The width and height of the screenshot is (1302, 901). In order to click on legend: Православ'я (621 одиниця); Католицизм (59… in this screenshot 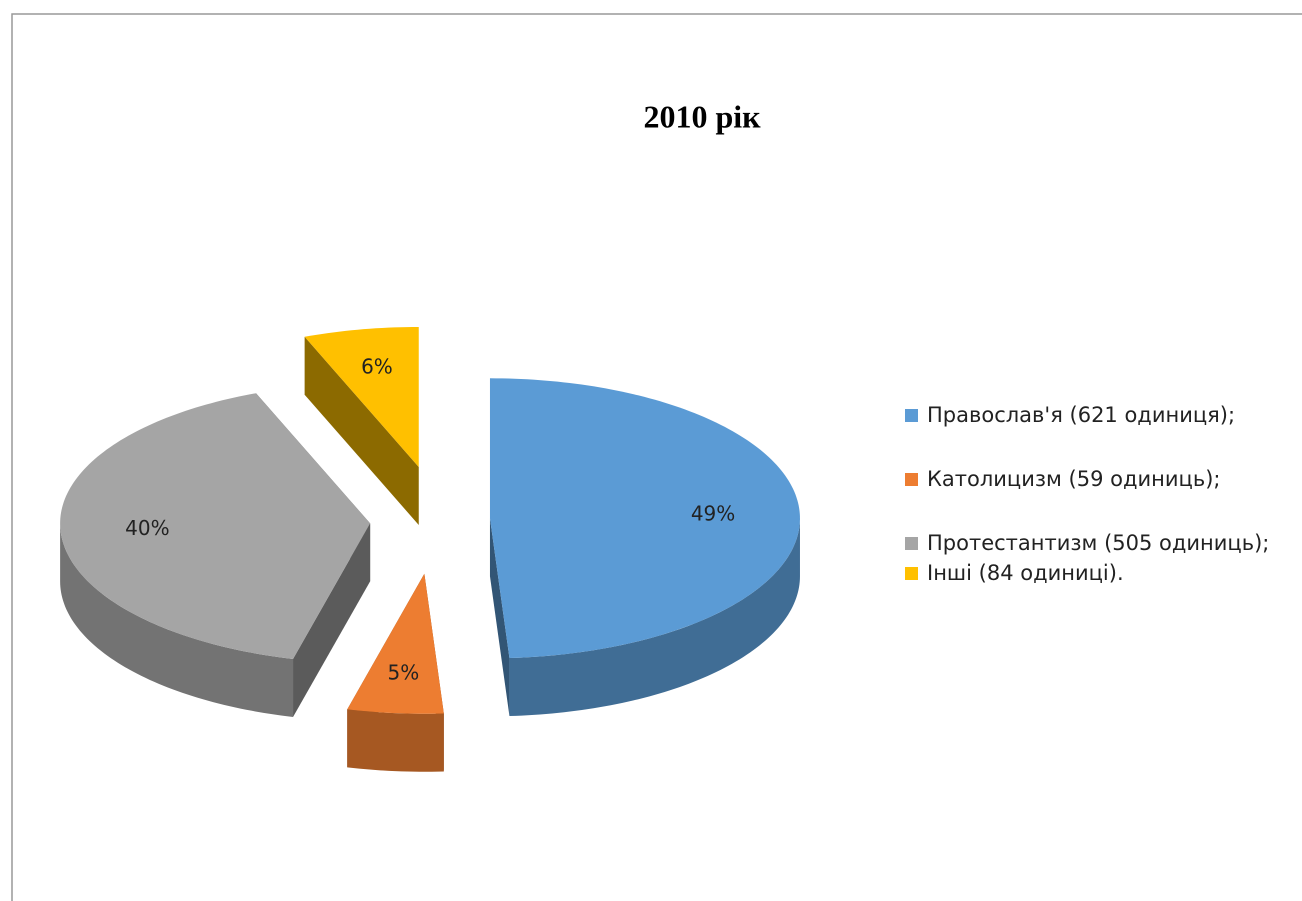, I will do `click(1090, 511)`.